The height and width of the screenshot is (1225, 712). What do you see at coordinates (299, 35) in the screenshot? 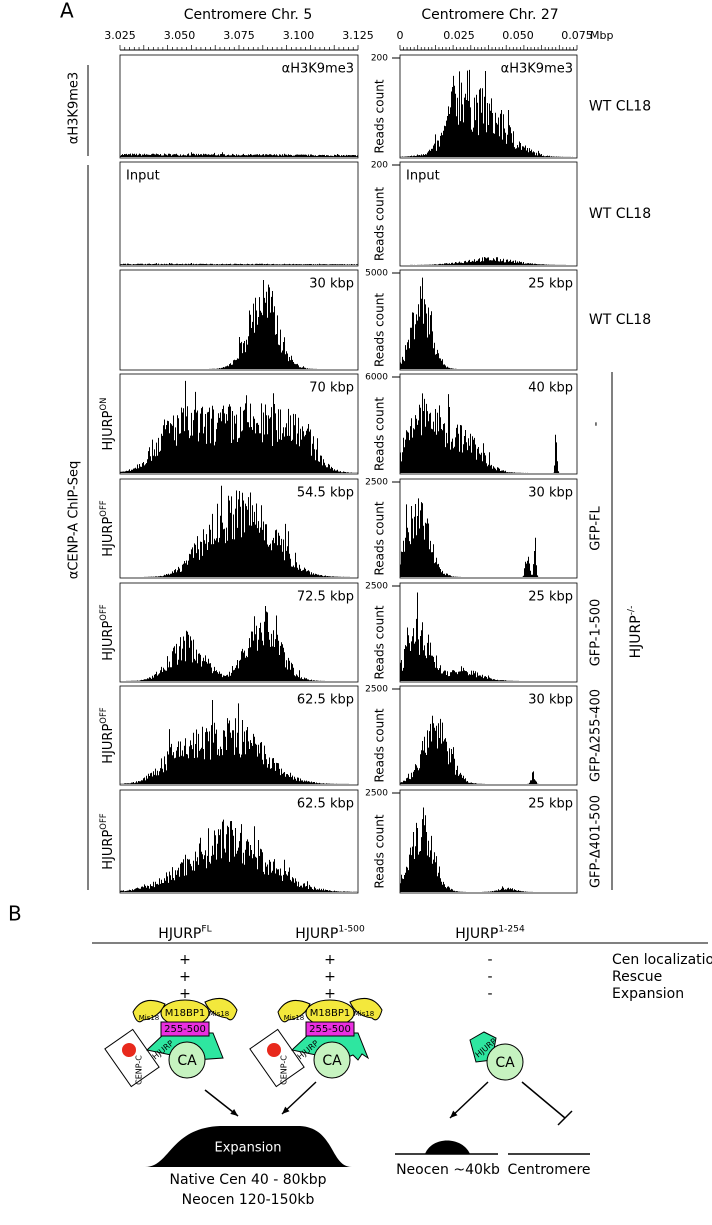
I see `axis-tick-label: 3.100` at bounding box center [299, 35].